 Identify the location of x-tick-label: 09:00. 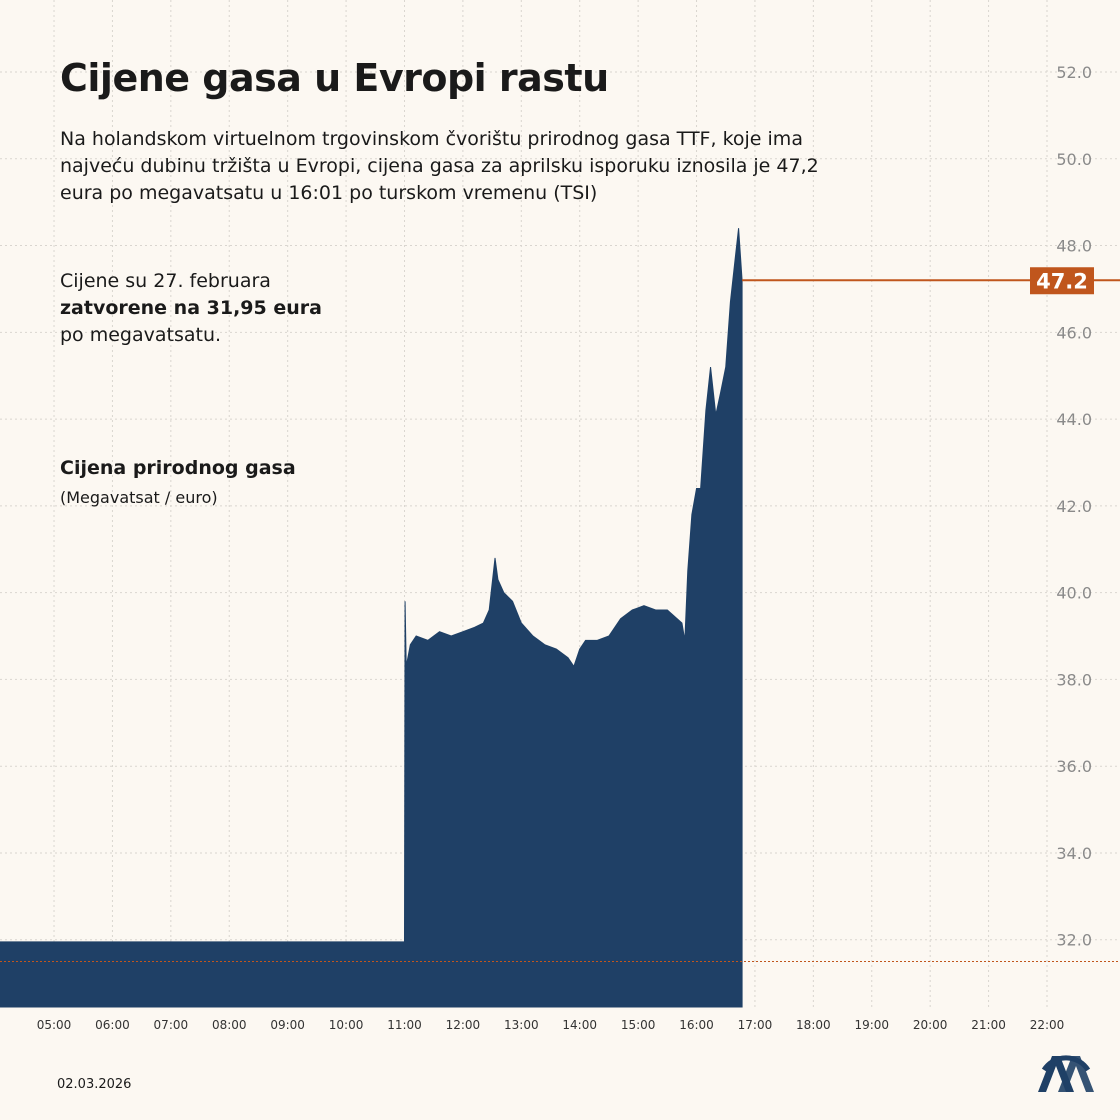
(287, 1025).